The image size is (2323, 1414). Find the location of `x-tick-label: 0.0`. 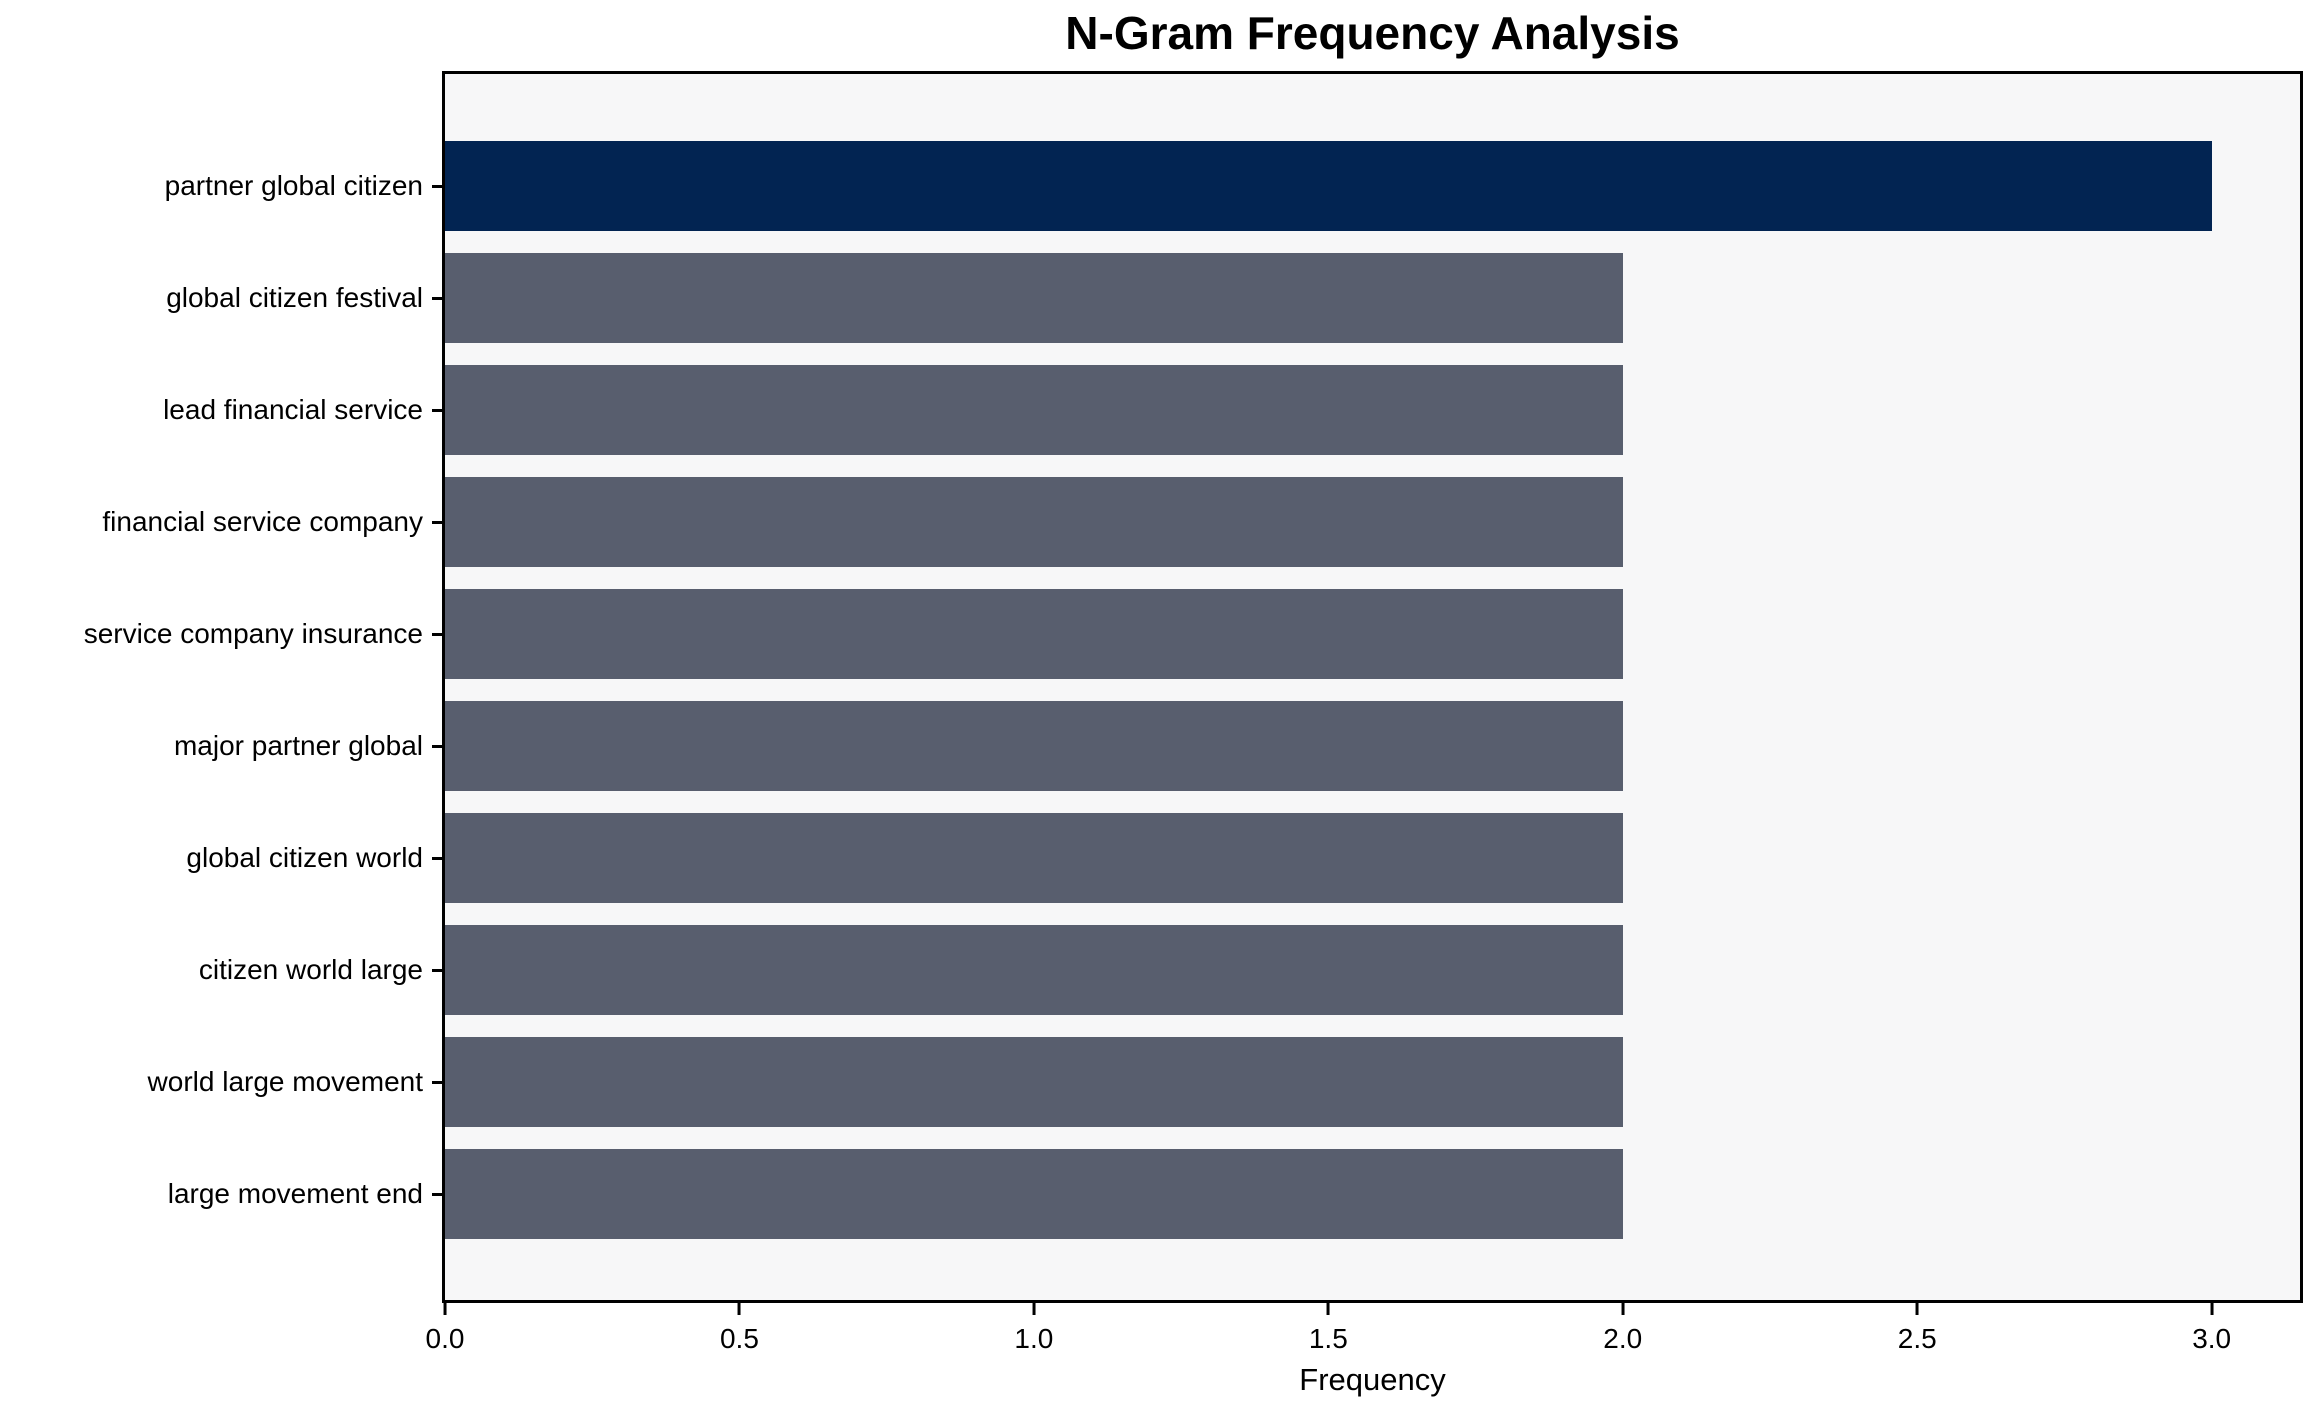

x-tick-label: 0.0 is located at coordinates (445, 1338).